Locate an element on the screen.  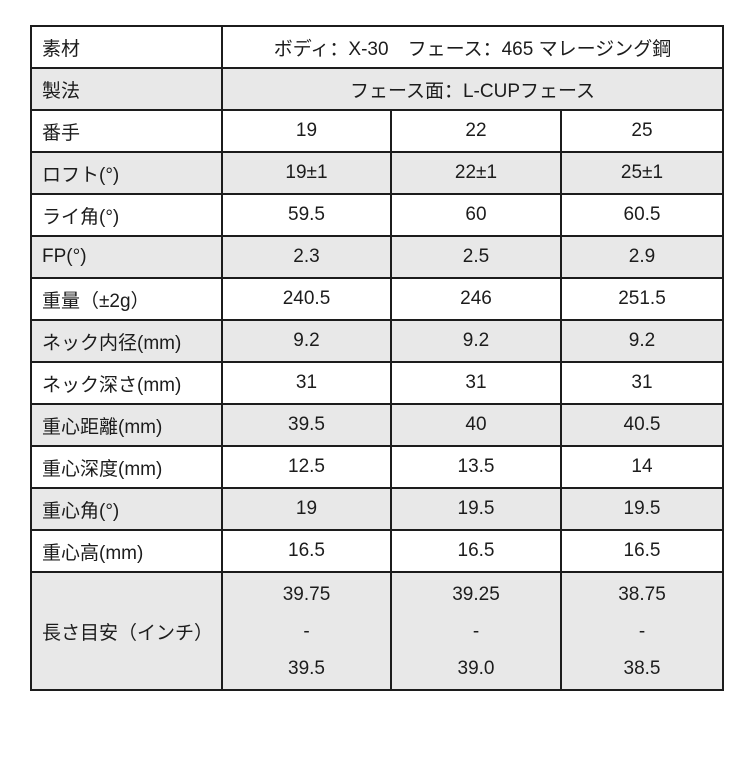
row-label: 重量（±2g） is located at coordinates (126, 299).